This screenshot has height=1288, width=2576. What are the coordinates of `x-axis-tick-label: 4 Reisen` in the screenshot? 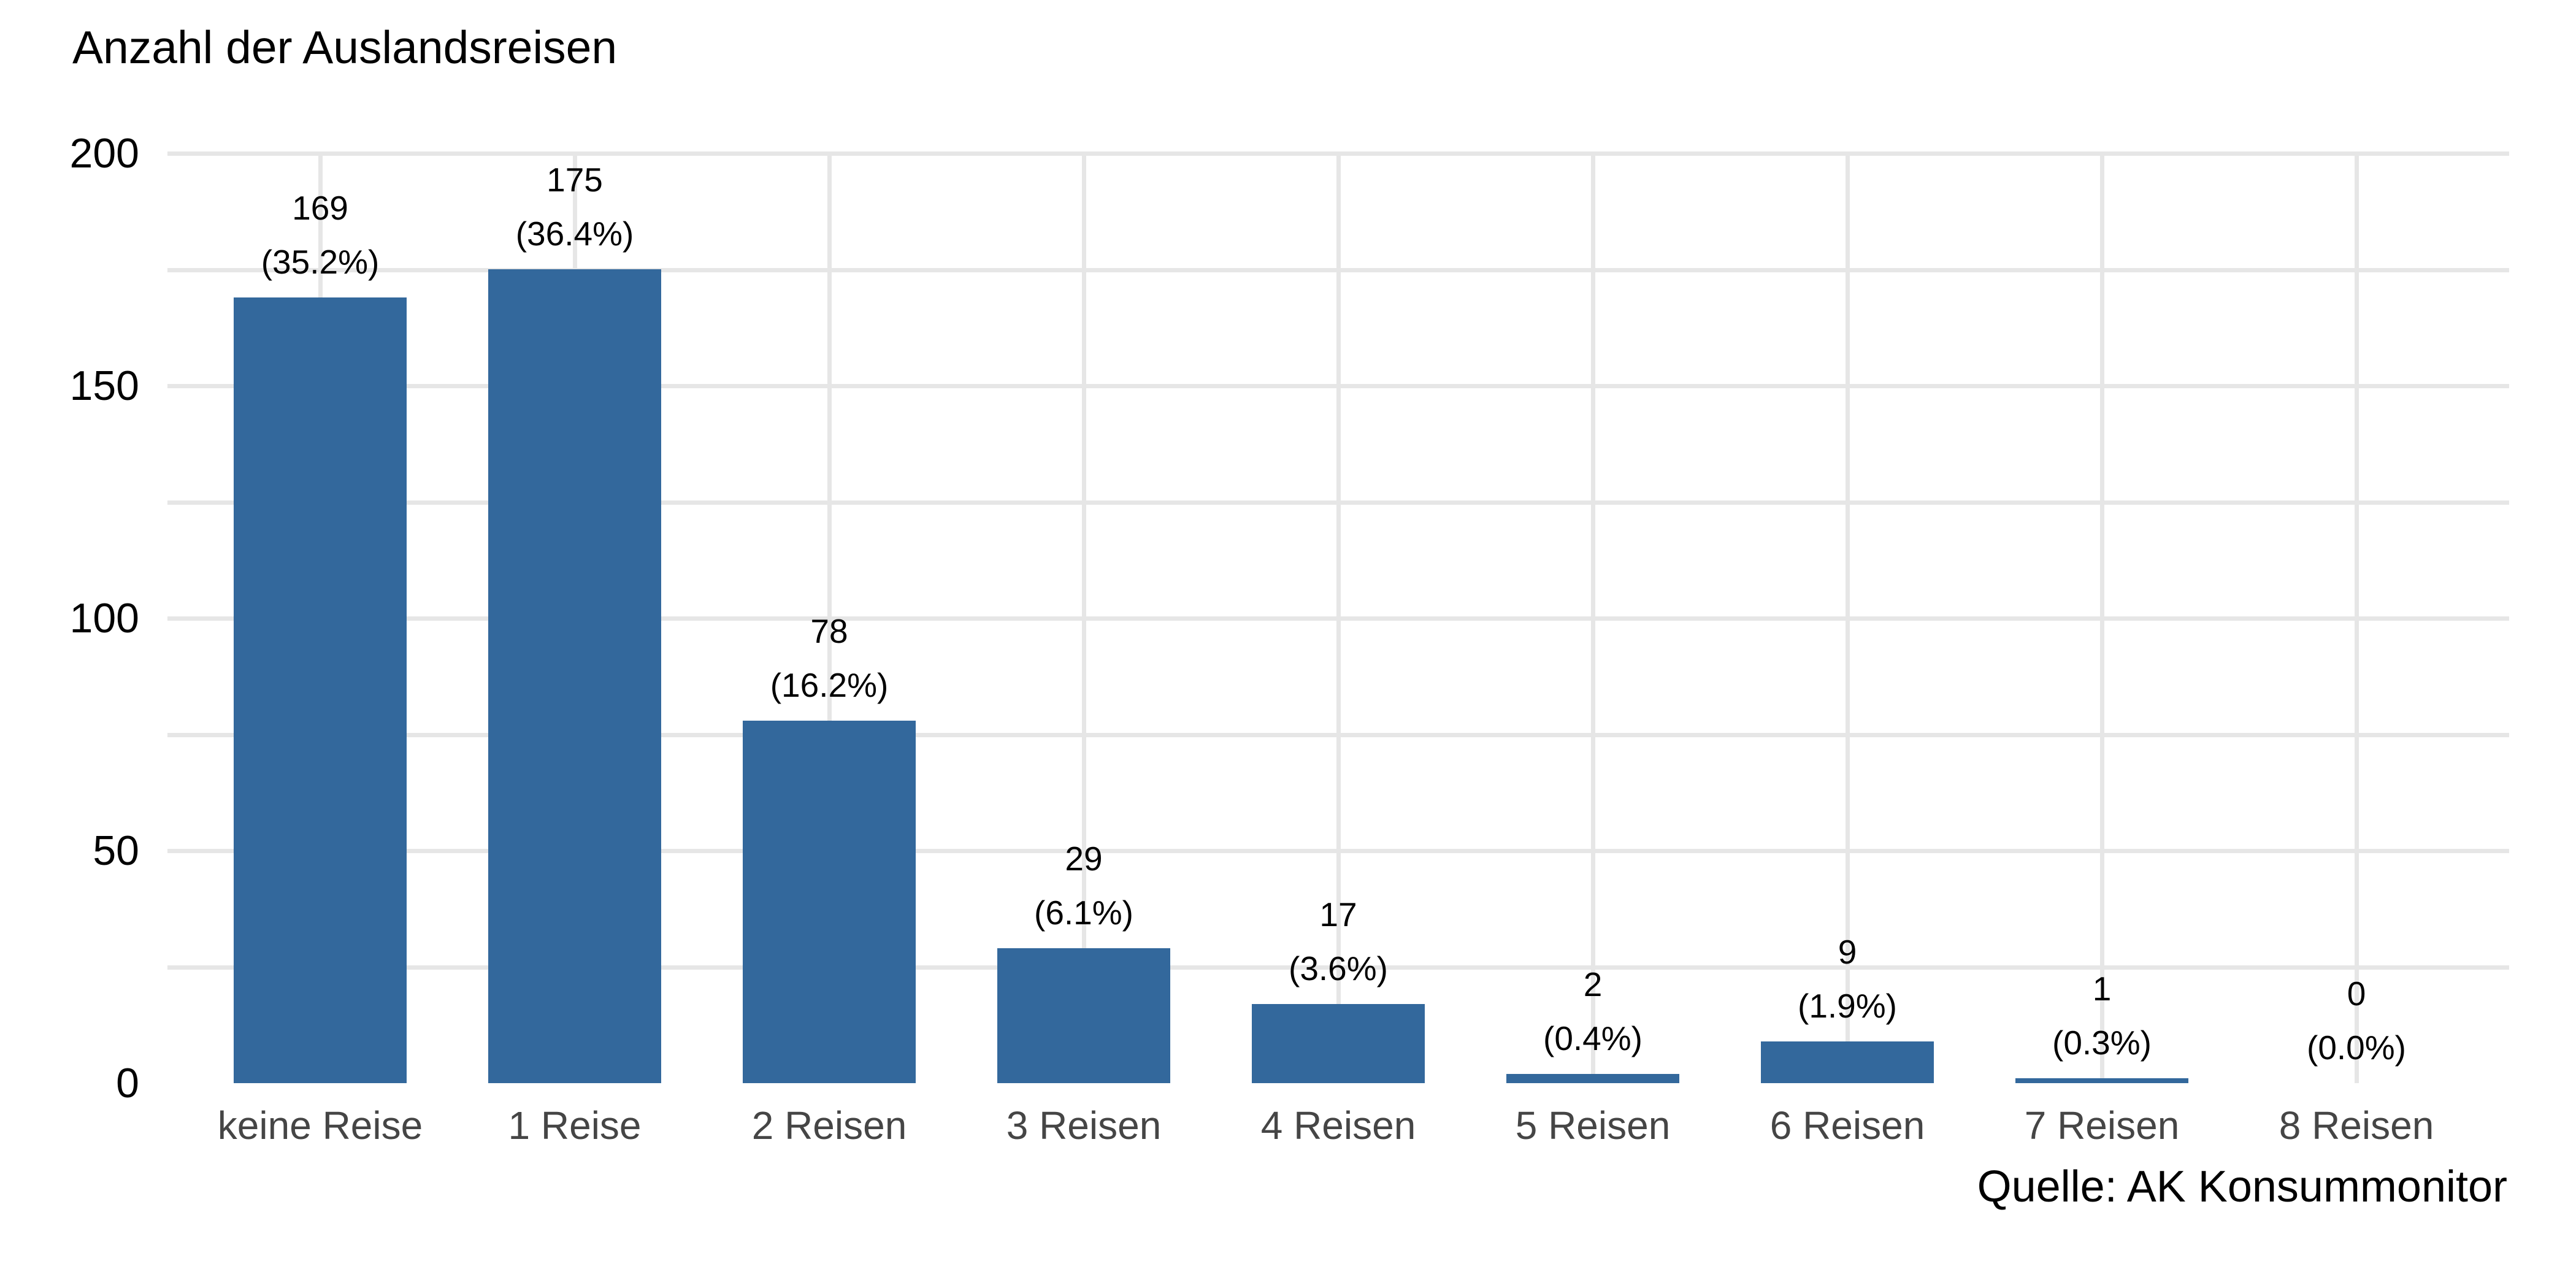 It's located at (1338, 1125).